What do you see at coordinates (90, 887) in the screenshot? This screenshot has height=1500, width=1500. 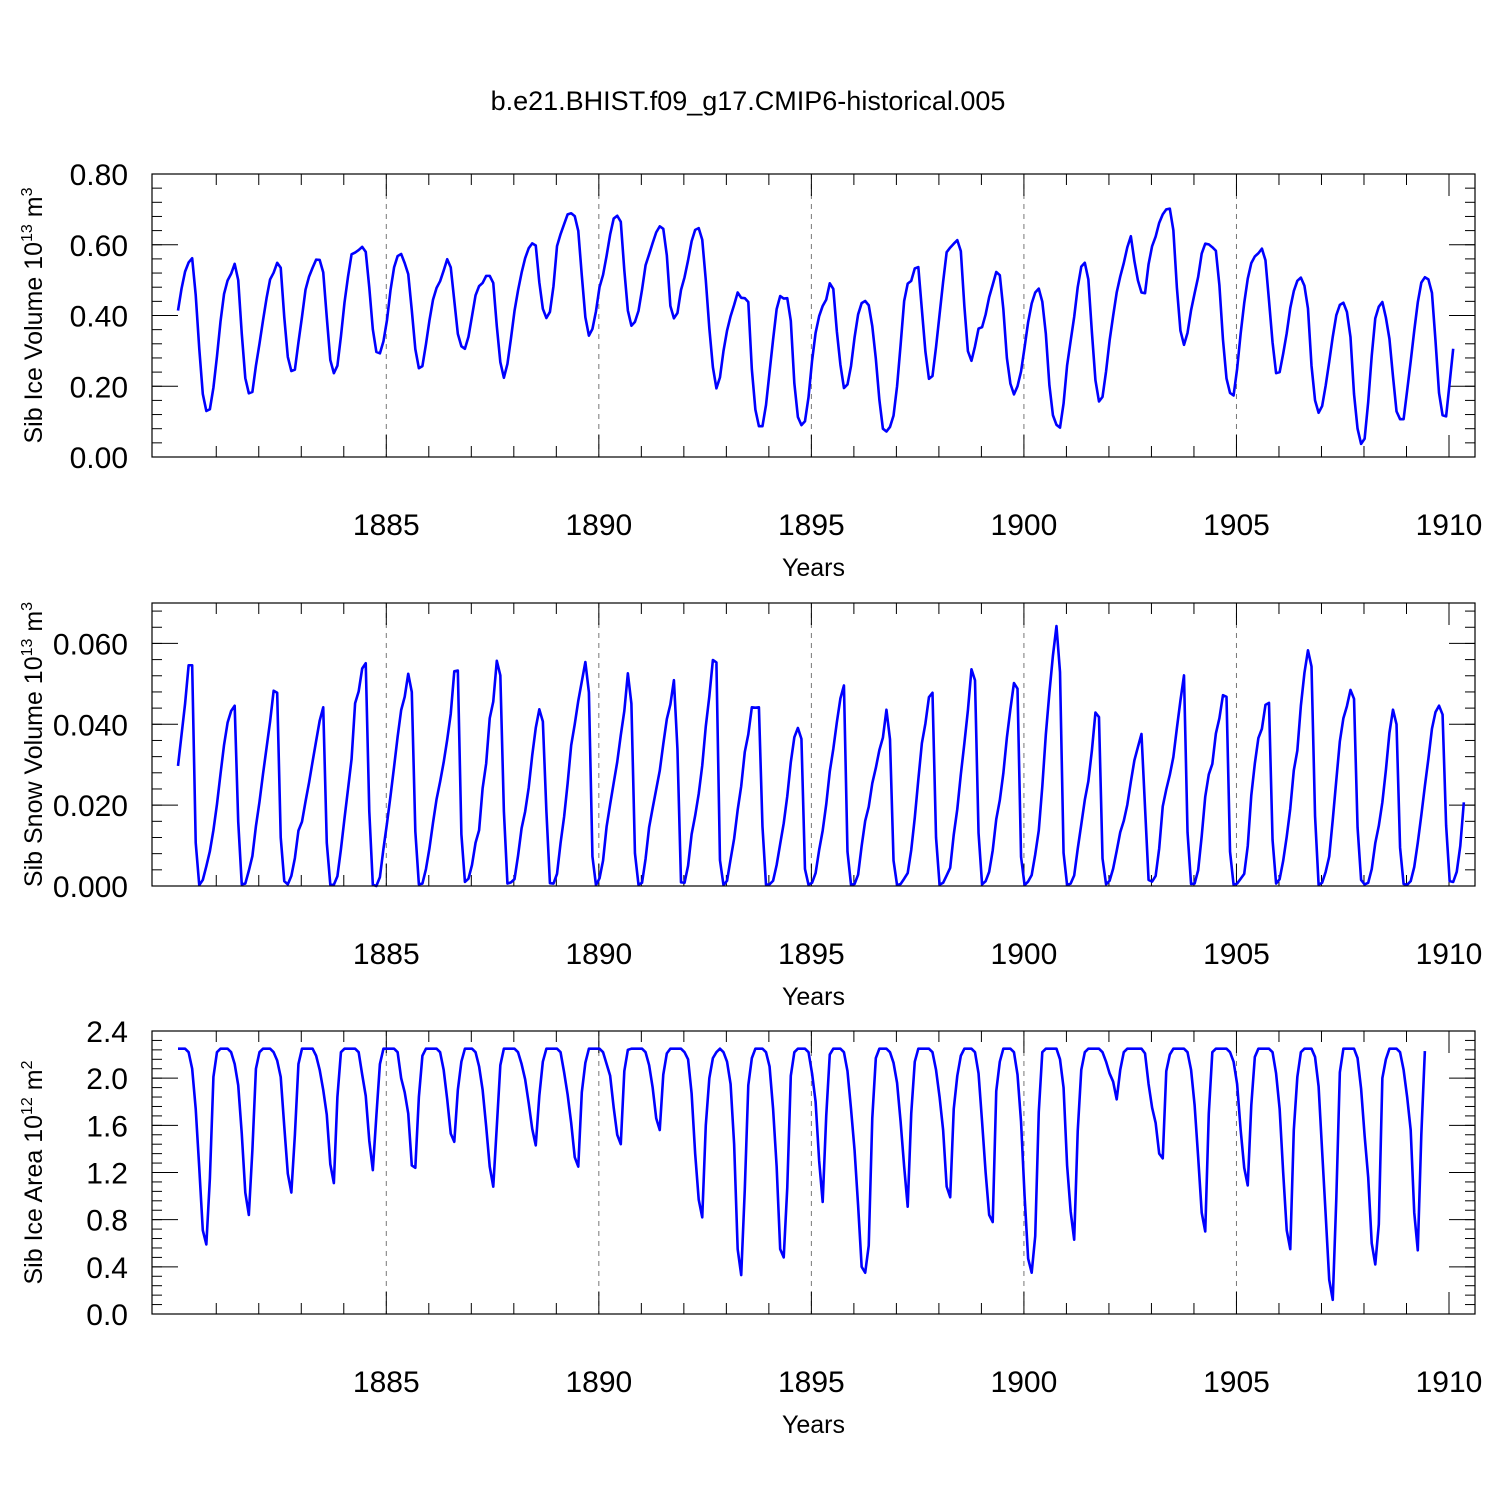 I see `y-tick-label: 0.000` at bounding box center [90, 887].